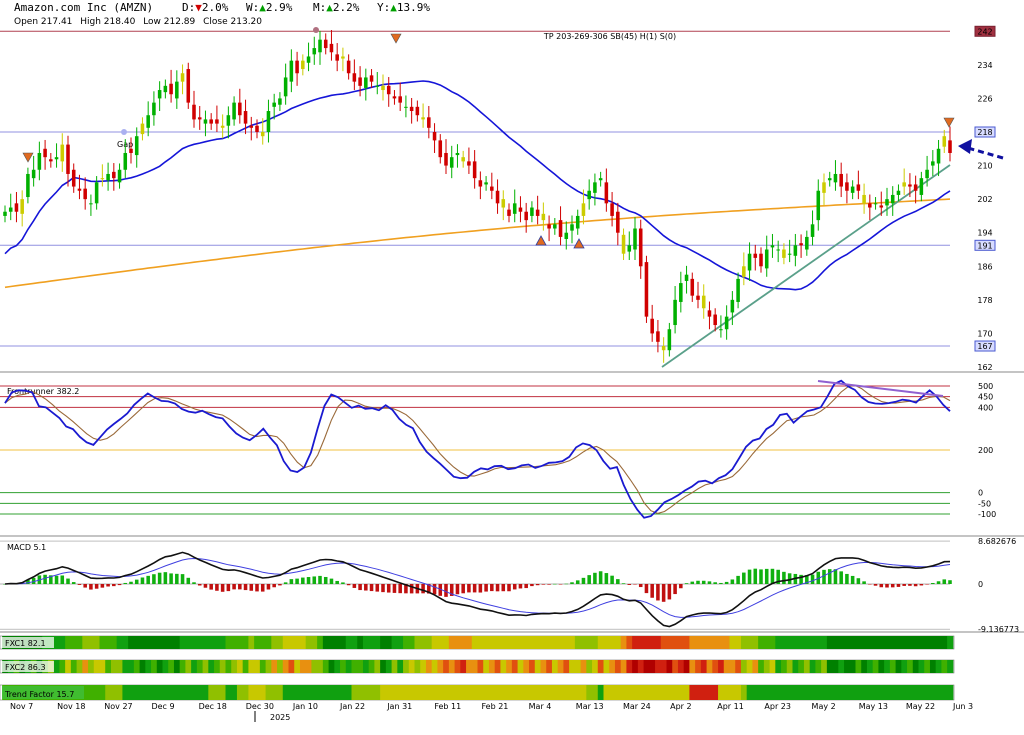 The width and height of the screenshot is (1024, 735). Describe the element at coordinates (824, 706) in the screenshot. I see `date-tick-label: May 2` at that location.